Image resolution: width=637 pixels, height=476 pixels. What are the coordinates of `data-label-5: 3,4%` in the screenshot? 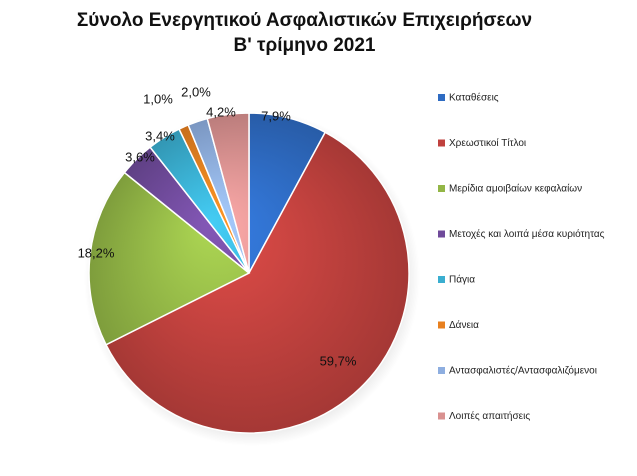 It's located at (160, 135).